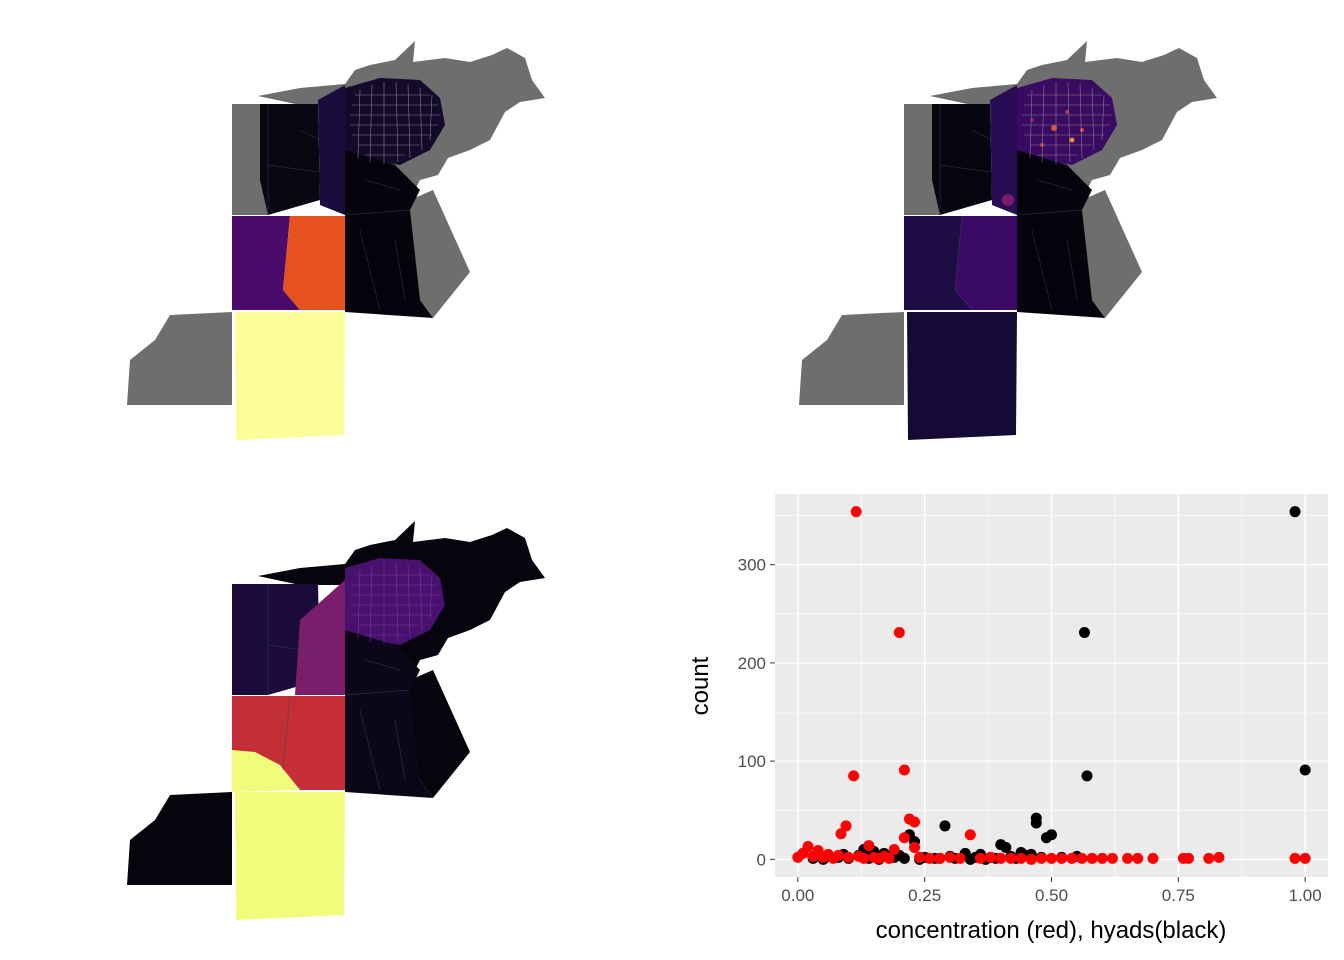  Describe the element at coordinates (1178, 895) in the screenshot. I see `x-tick-label: 0.75` at that location.